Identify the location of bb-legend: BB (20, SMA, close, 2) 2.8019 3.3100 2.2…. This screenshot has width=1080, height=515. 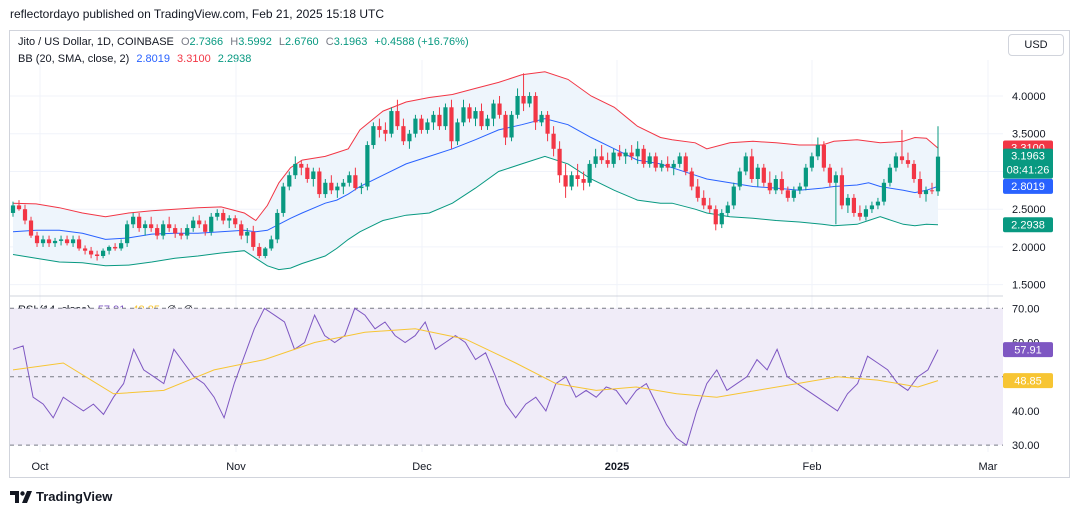
(136, 59).